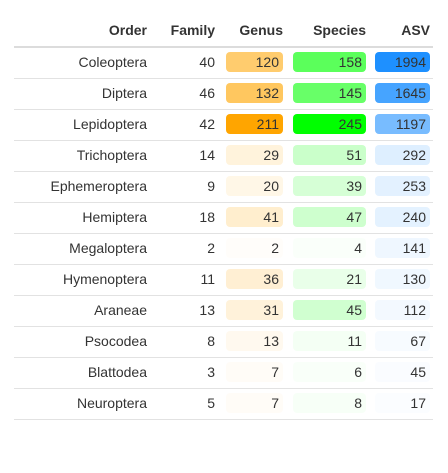 Image resolution: width=448 pixels, height=473 pixels. What do you see at coordinates (184, 372) in the screenshot?
I see `family-cell: 3` at bounding box center [184, 372].